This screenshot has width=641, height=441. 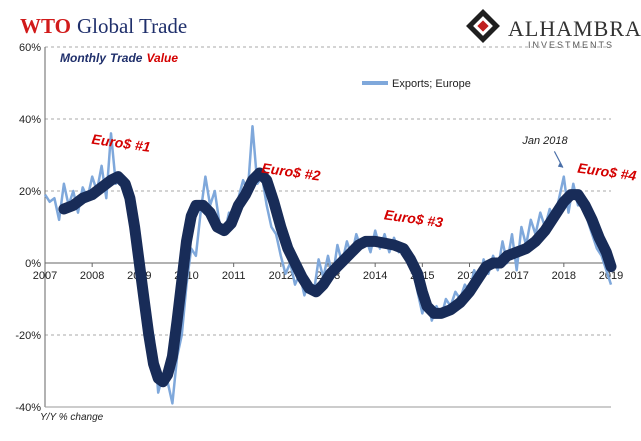 I want to click on x-tick-label: 2012, so click(x=281, y=276).